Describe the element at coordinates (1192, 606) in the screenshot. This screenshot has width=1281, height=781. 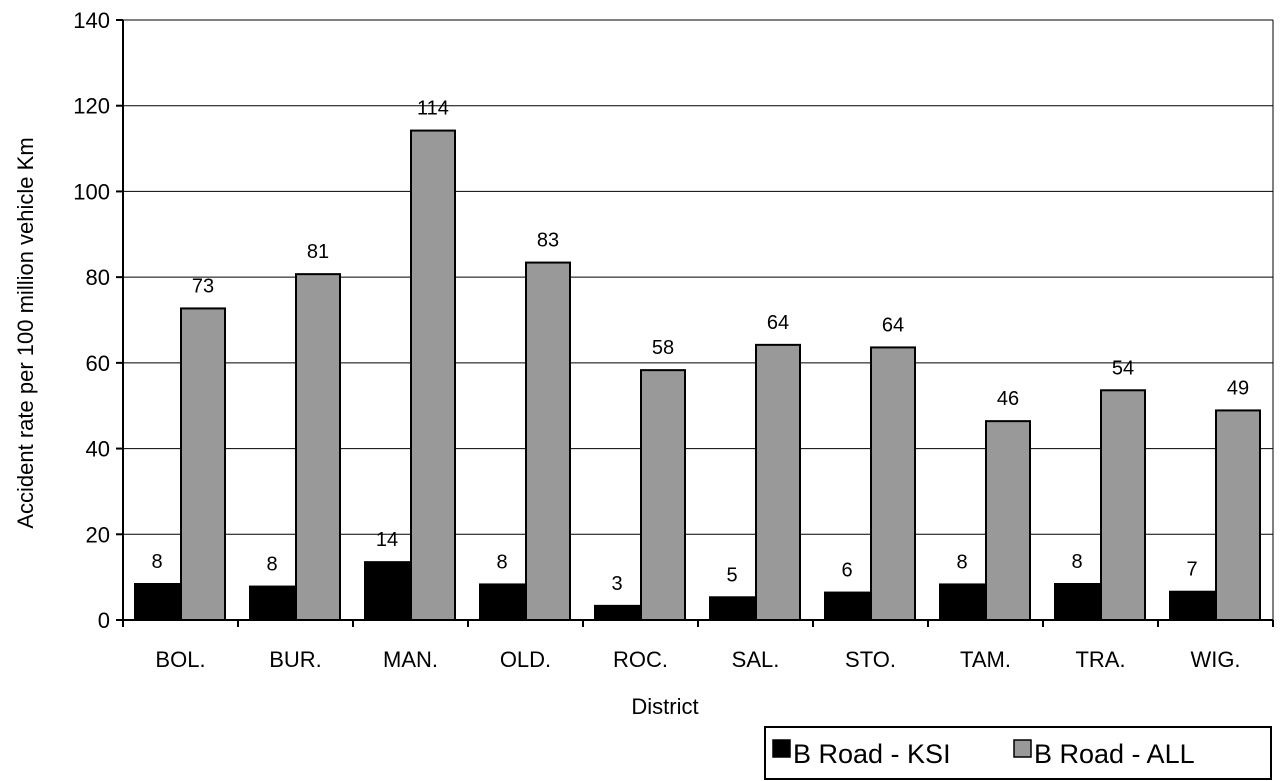
I see `bar-ksi-wig` at that location.